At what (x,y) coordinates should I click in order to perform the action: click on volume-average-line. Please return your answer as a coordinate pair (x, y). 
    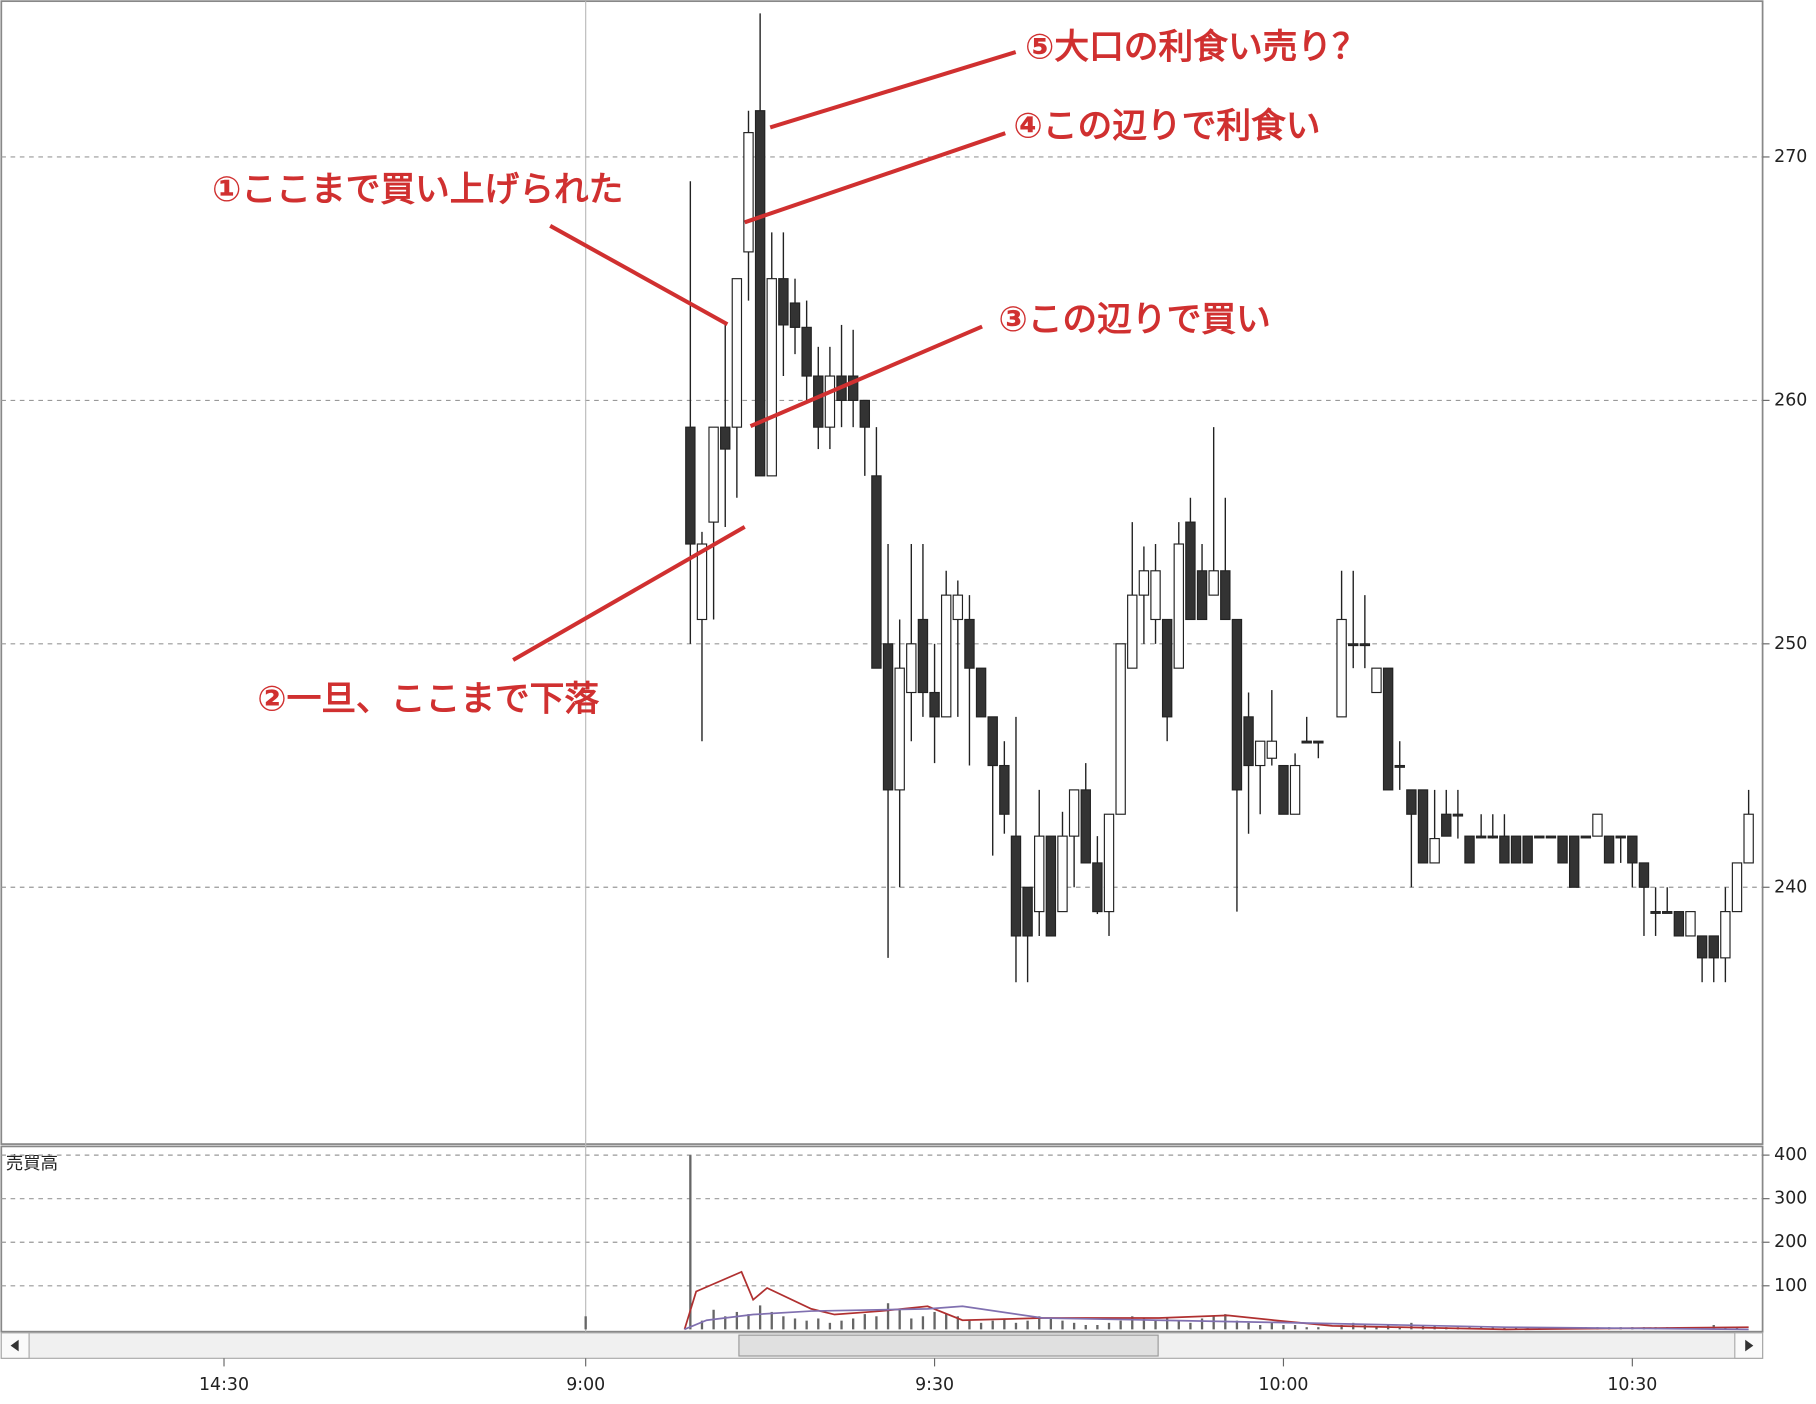
    Looking at the image, I should click on (1216, 1318).